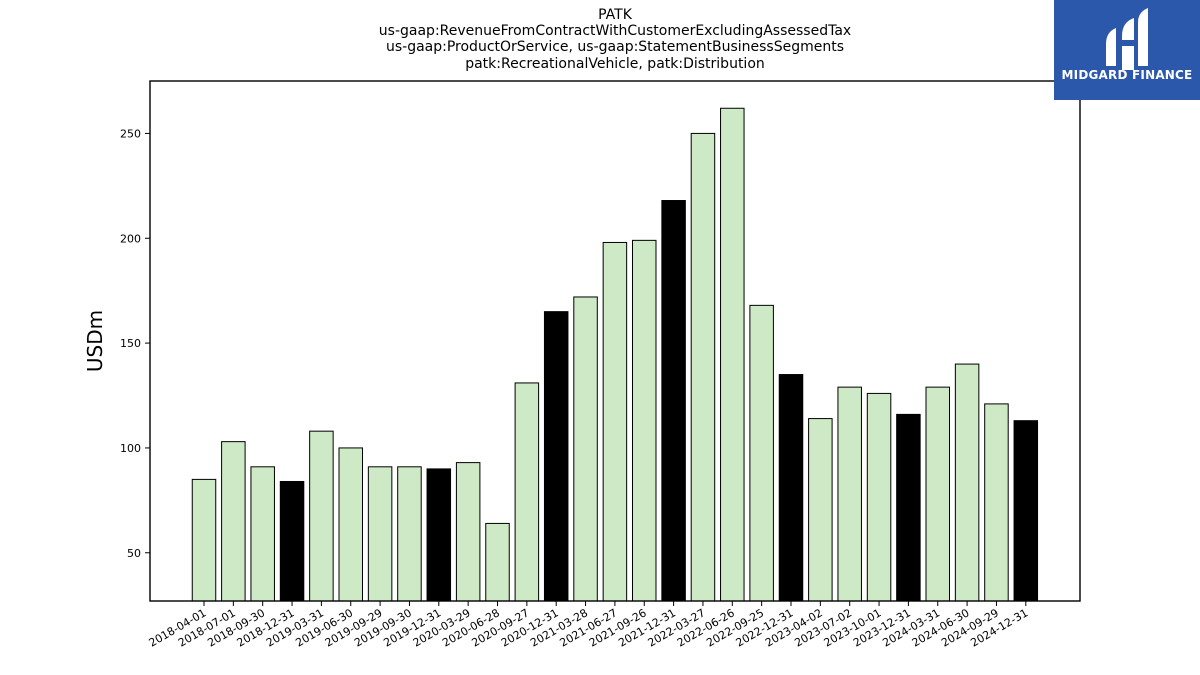 This screenshot has width=1200, height=675. Describe the element at coordinates (130, 448) in the screenshot. I see `y-tick-label: 100` at that location.